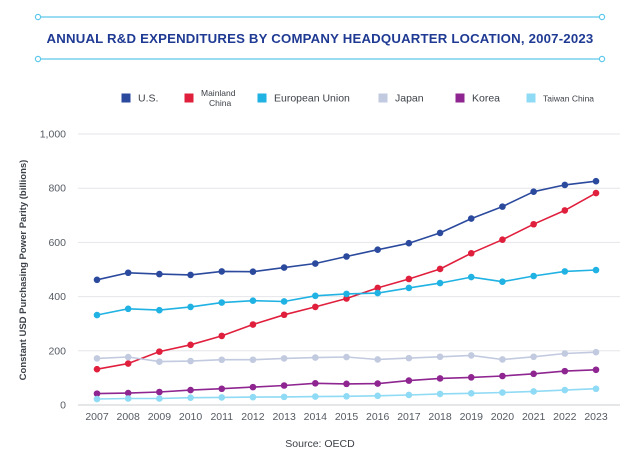  What do you see at coordinates (315, 357) in the screenshot?
I see `data-point-japan-2014` at bounding box center [315, 357].